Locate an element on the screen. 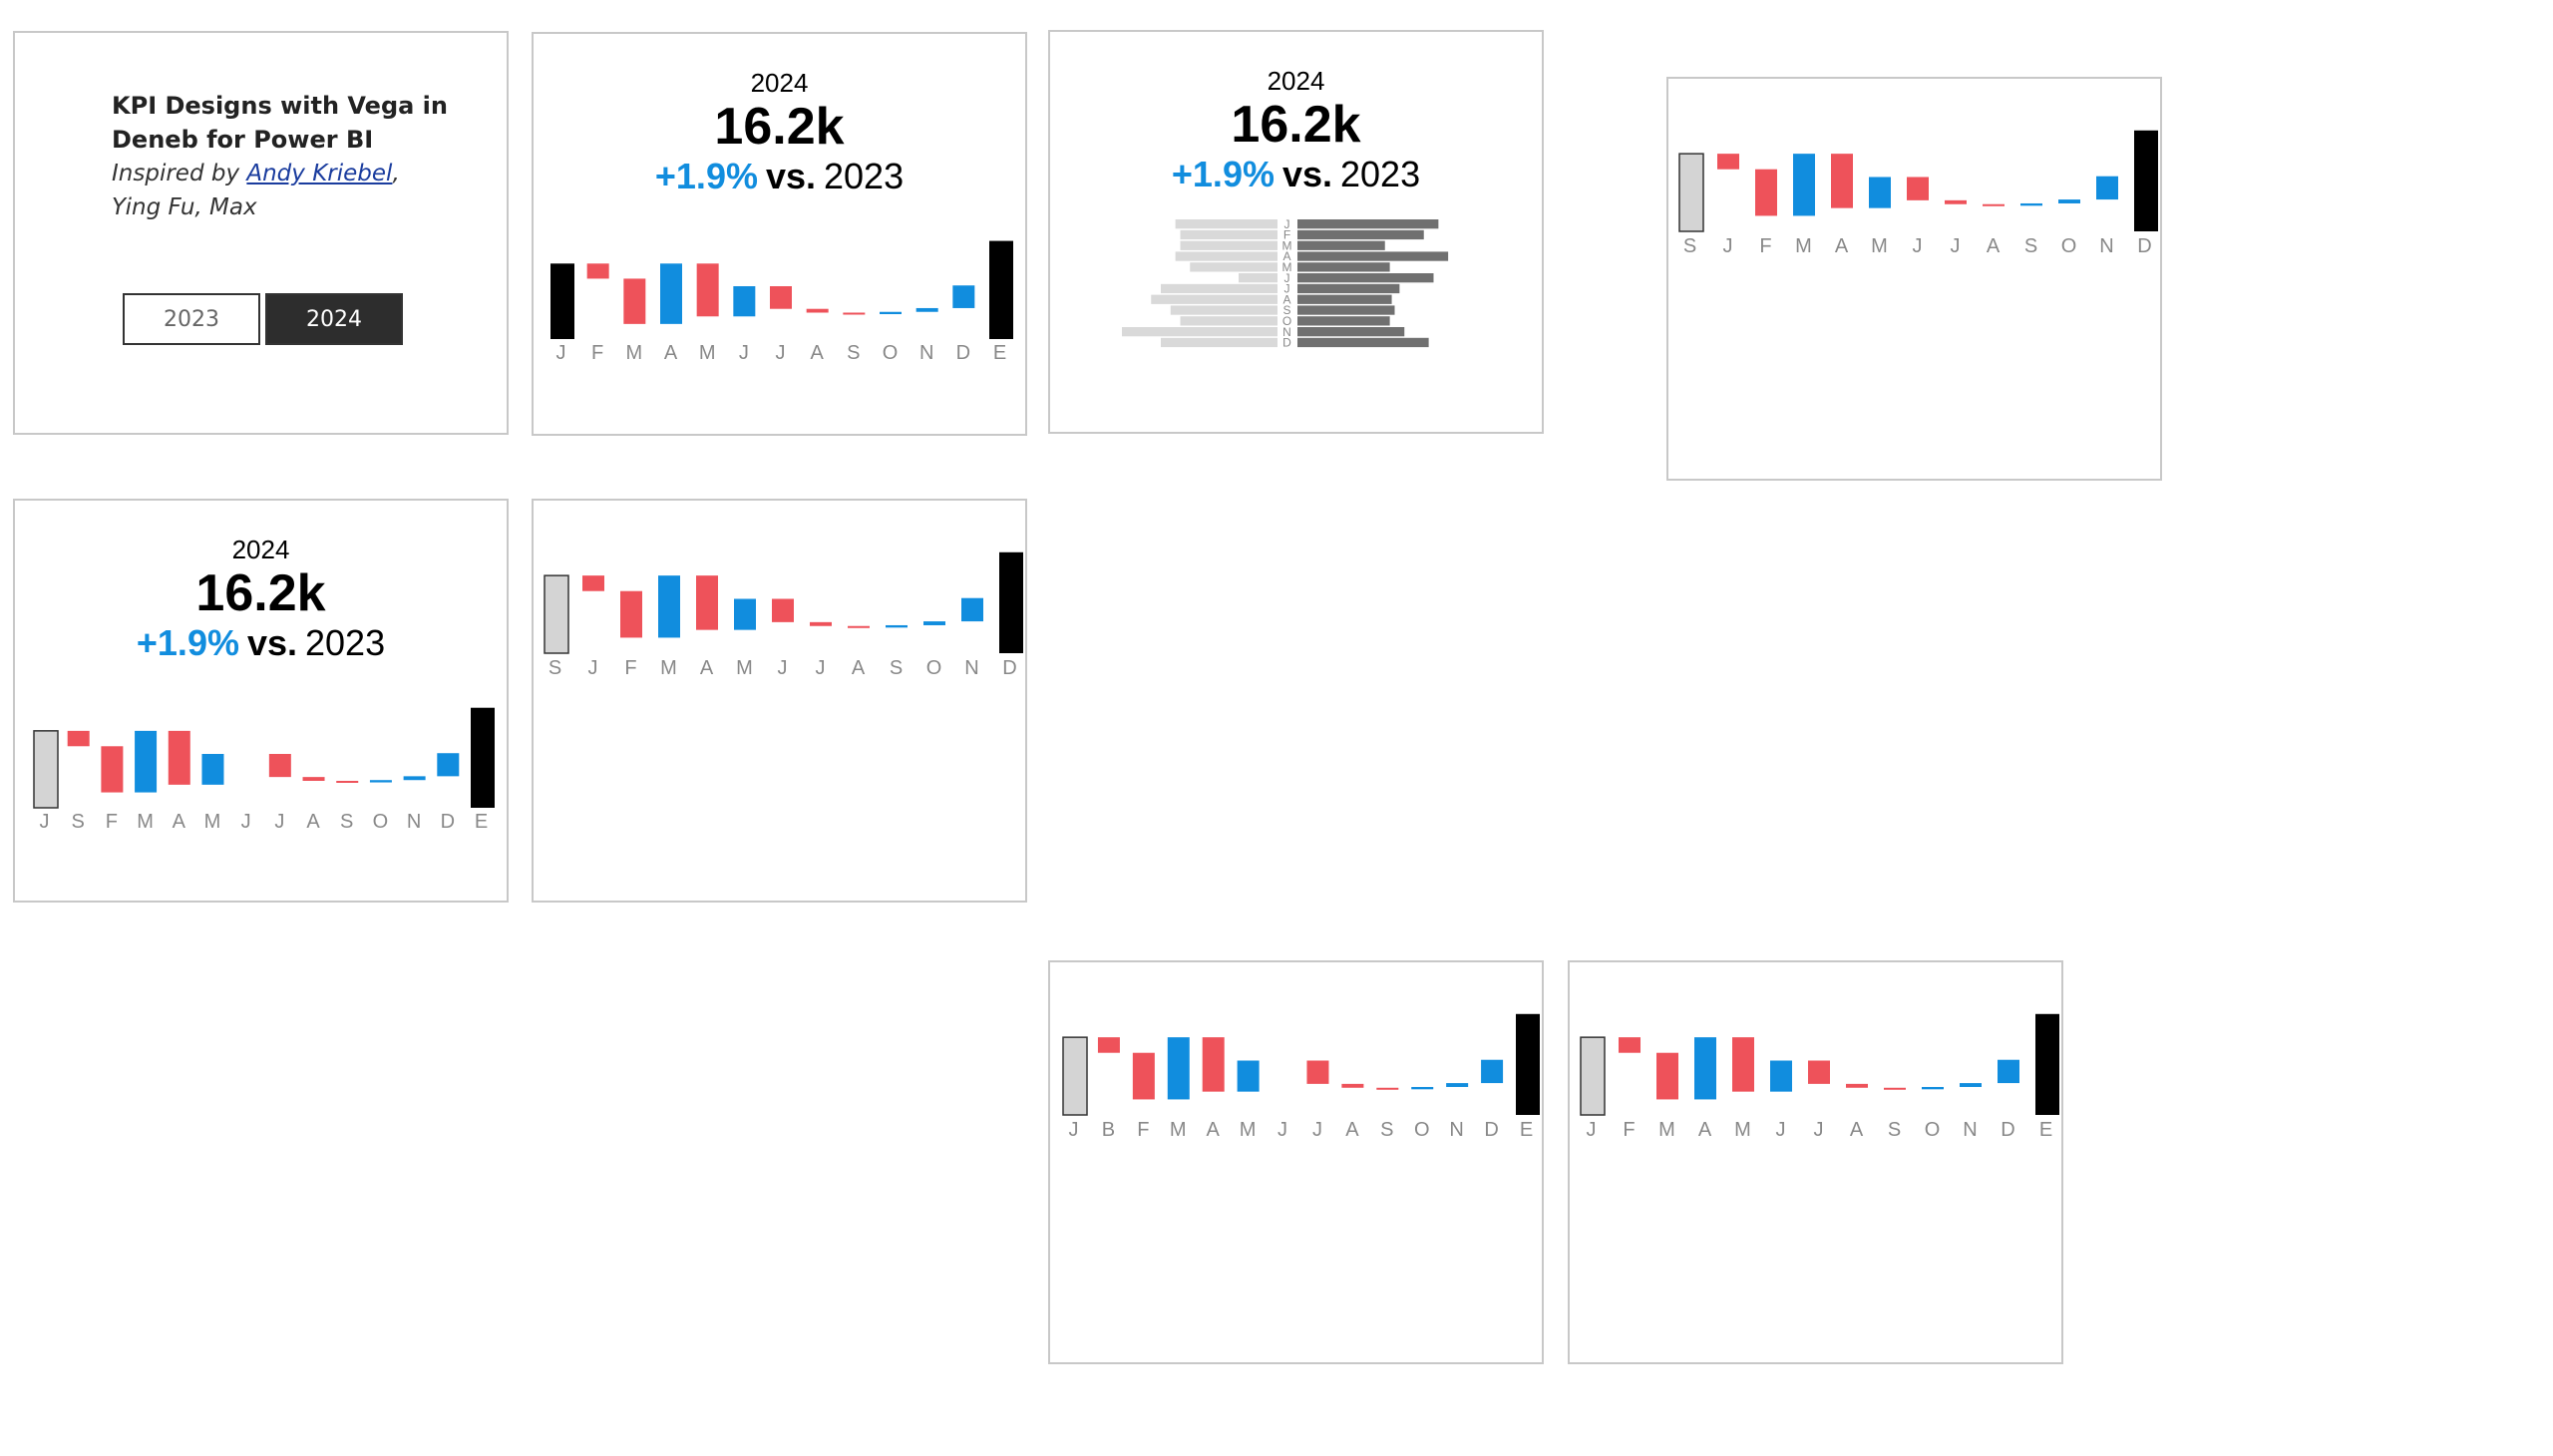 The width and height of the screenshot is (2553, 1456). toggle-2024-button: 2024 is located at coordinates (334, 319).